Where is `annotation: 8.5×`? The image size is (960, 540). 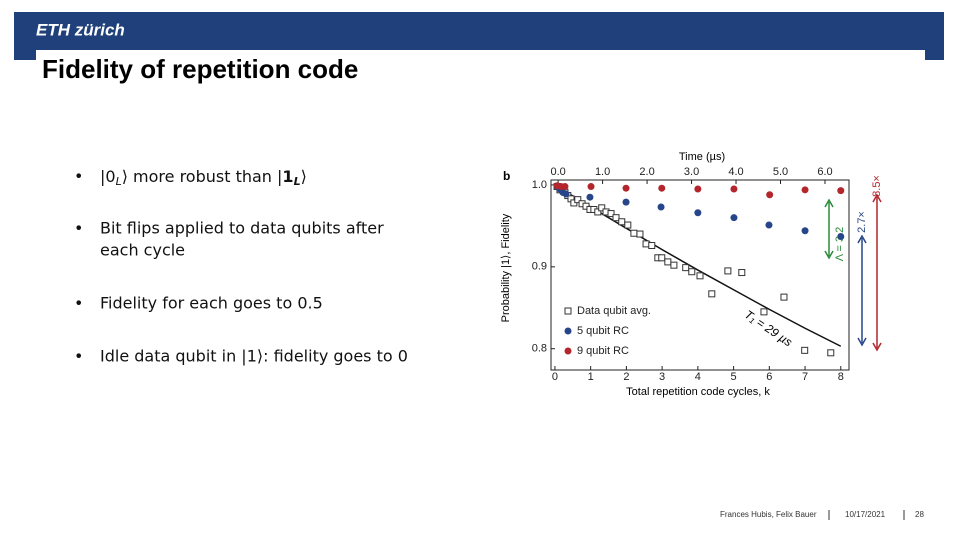
annotation: 8.5× is located at coordinates (877, 186).